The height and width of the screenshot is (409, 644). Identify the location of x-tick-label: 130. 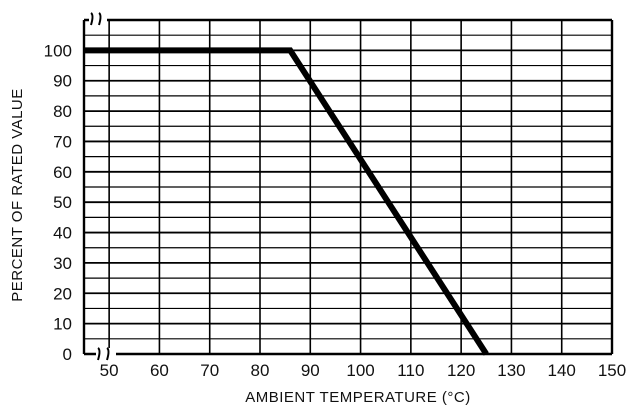
(511, 370).